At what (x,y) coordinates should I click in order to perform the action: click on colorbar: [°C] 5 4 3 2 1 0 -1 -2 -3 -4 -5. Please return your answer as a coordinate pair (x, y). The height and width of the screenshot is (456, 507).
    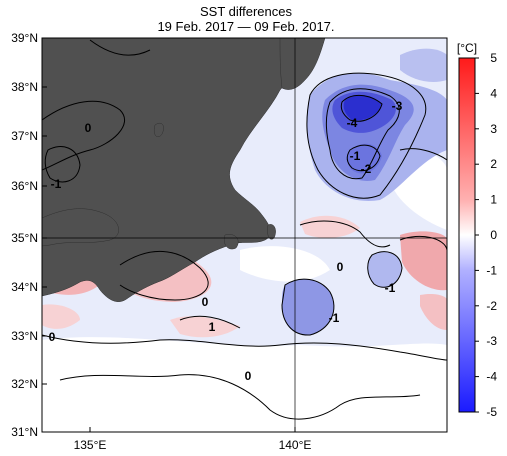
    Looking at the image, I should click on (477, 230).